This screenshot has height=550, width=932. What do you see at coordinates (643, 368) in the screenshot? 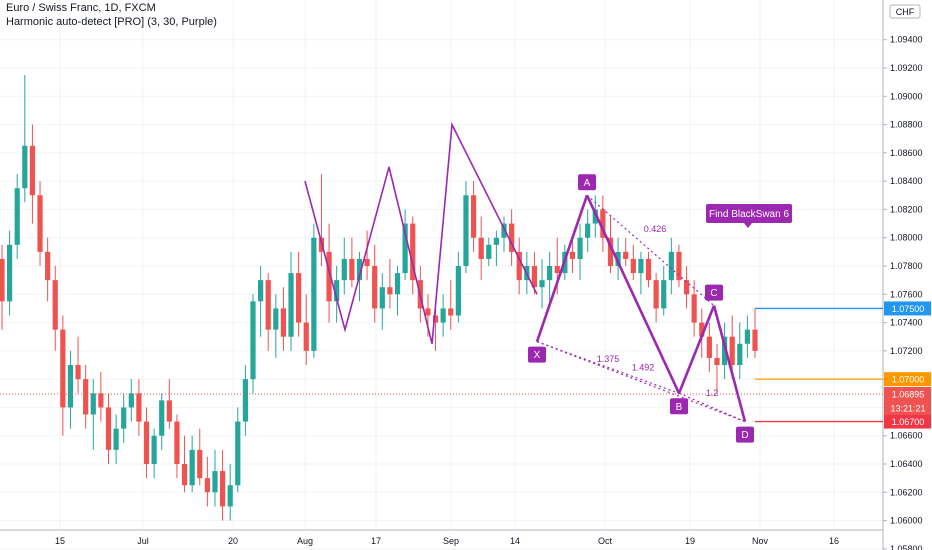
I see `ratio-label: 1.492` at bounding box center [643, 368].